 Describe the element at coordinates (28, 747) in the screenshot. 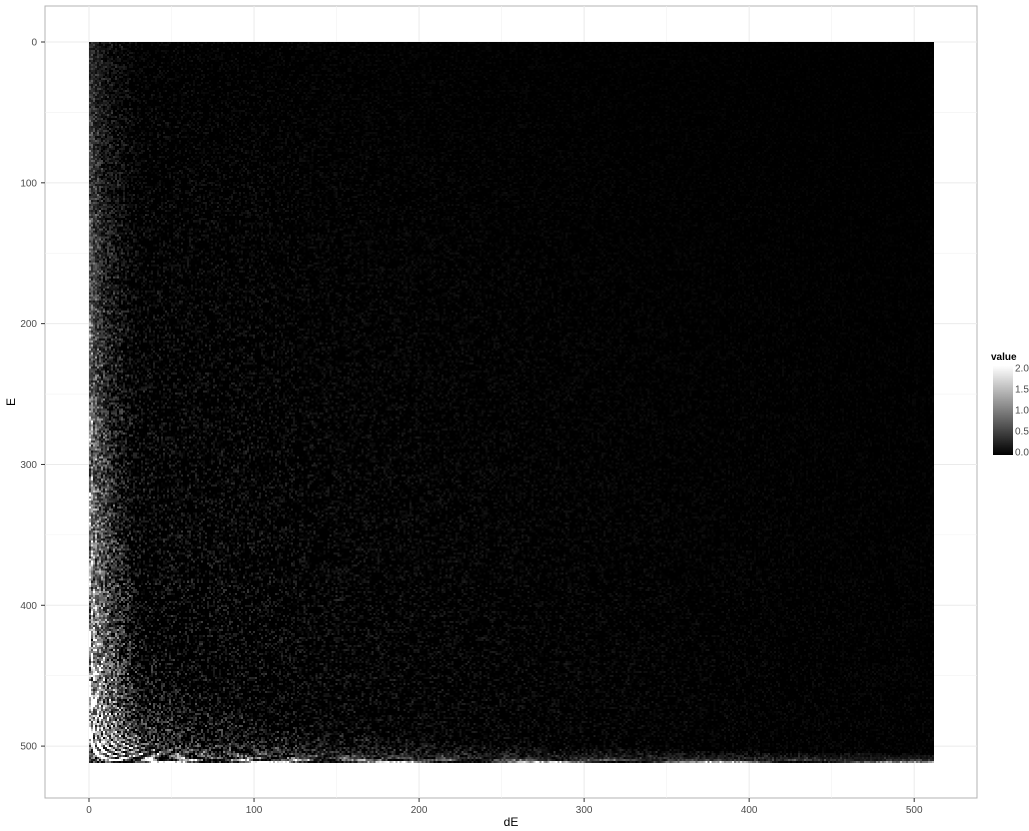

I see `y-tick-label: 500` at that location.